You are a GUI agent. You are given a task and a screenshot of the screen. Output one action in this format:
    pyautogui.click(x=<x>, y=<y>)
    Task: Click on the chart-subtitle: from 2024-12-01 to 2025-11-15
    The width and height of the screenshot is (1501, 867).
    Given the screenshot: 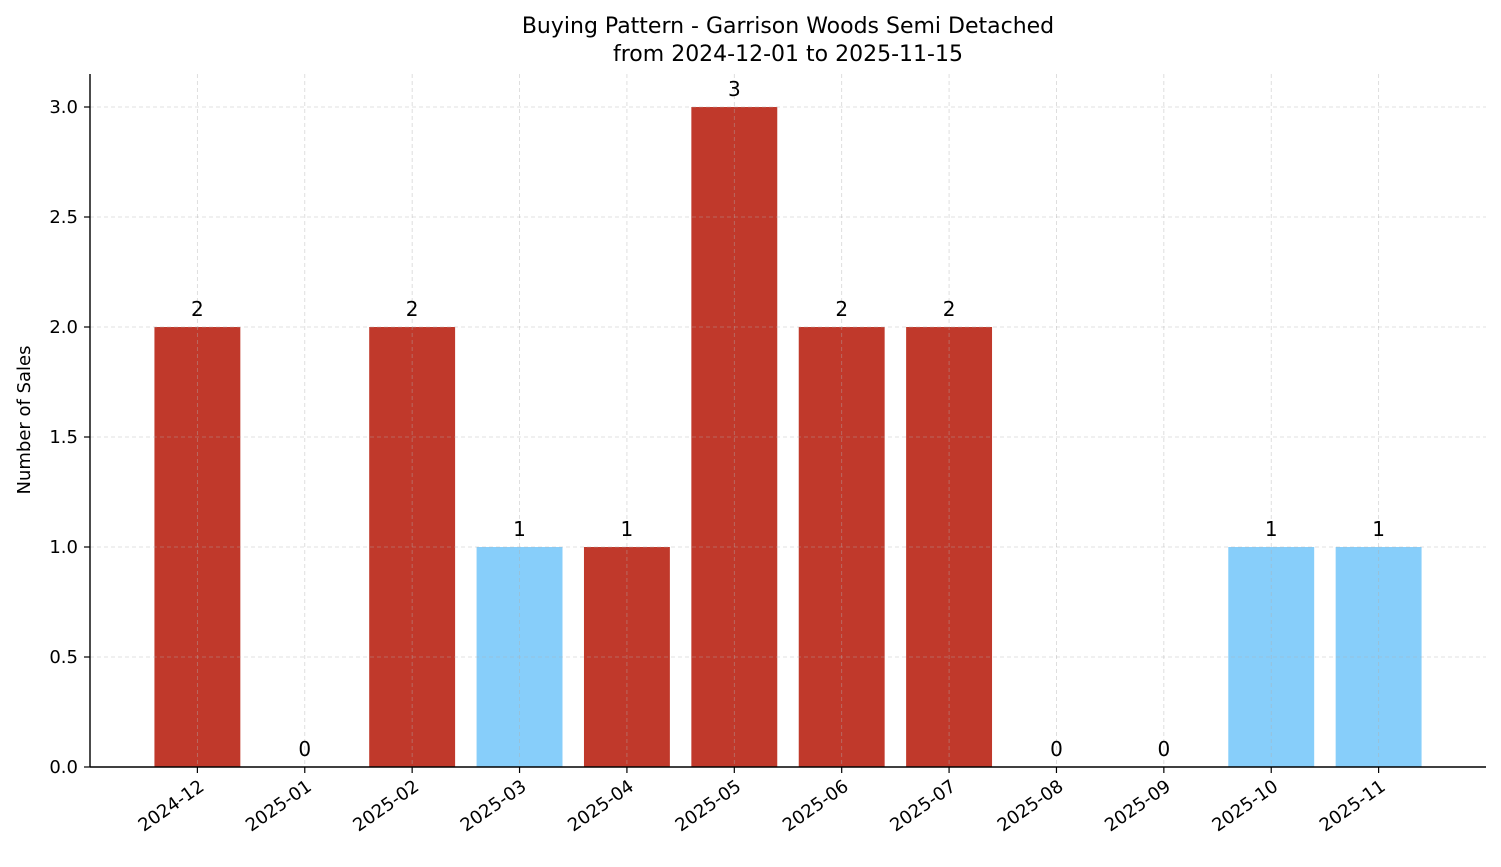 What is the action you would take?
    pyautogui.click(x=788, y=54)
    